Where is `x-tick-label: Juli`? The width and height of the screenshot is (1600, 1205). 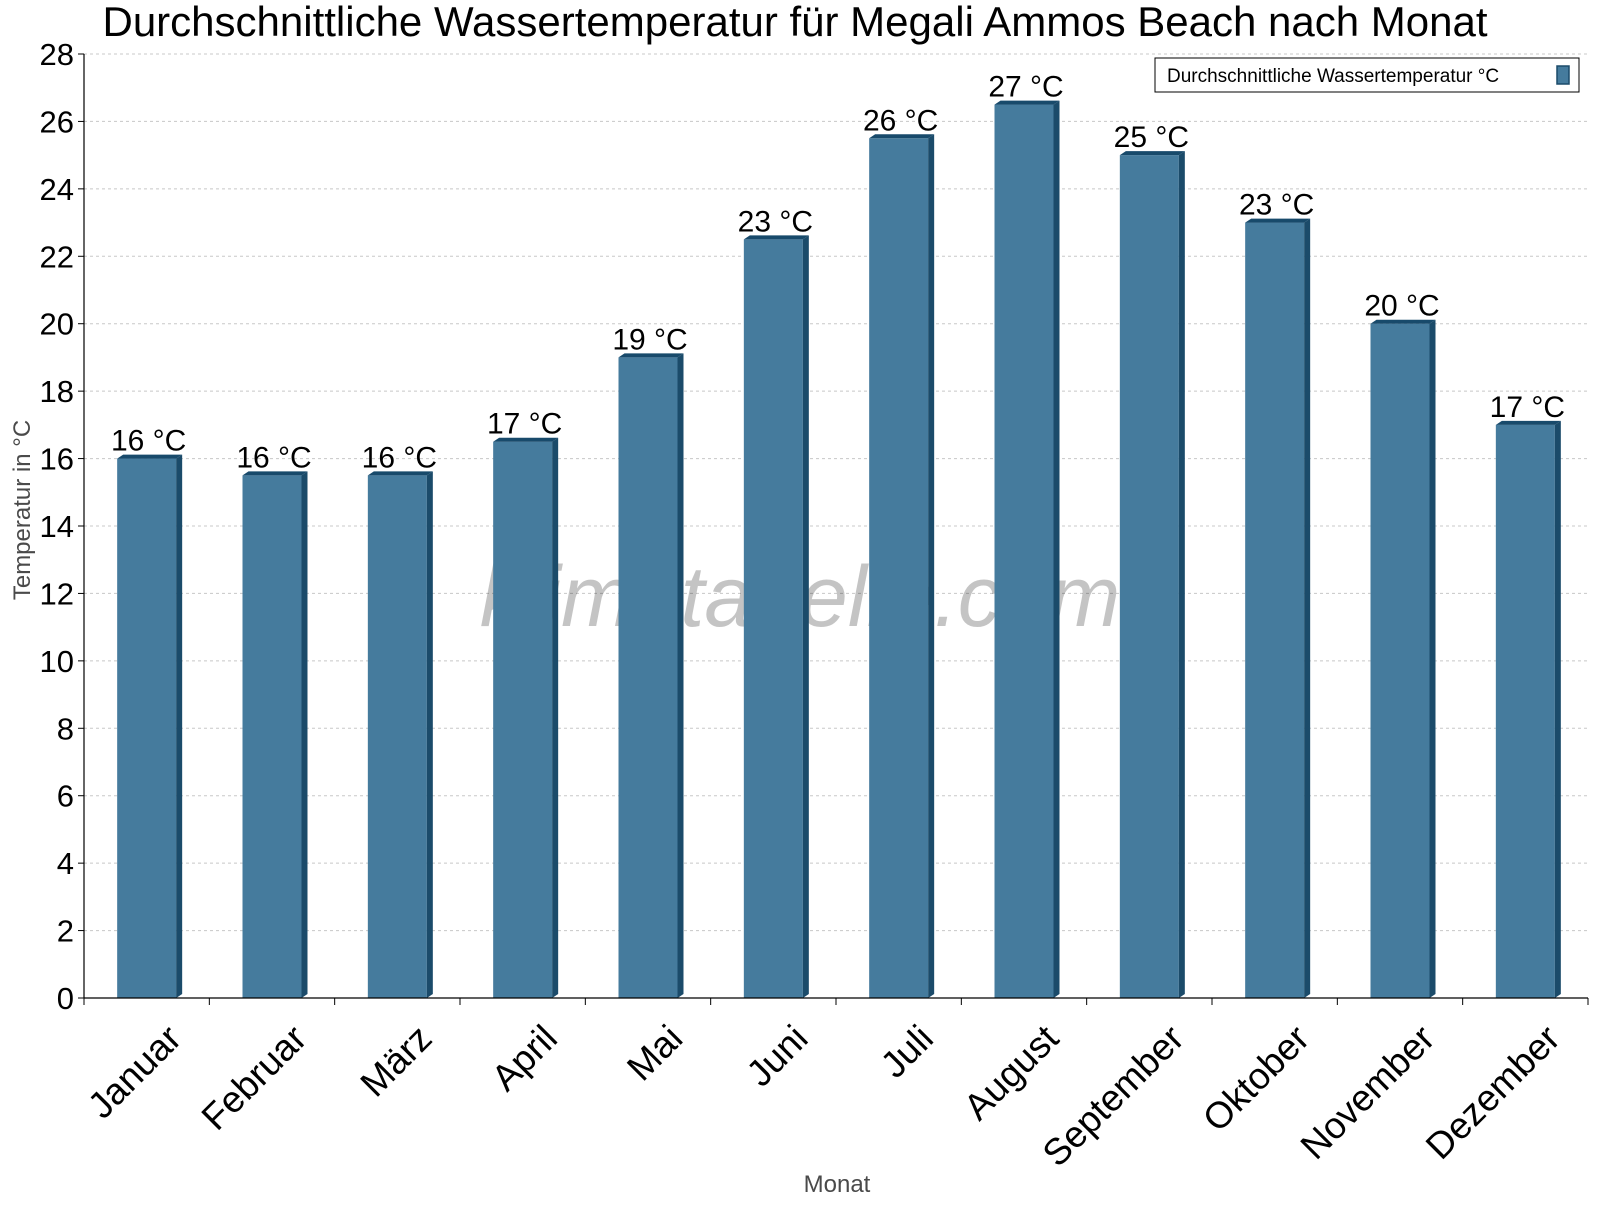 x-tick-label: Juli is located at coordinates (907, 1051).